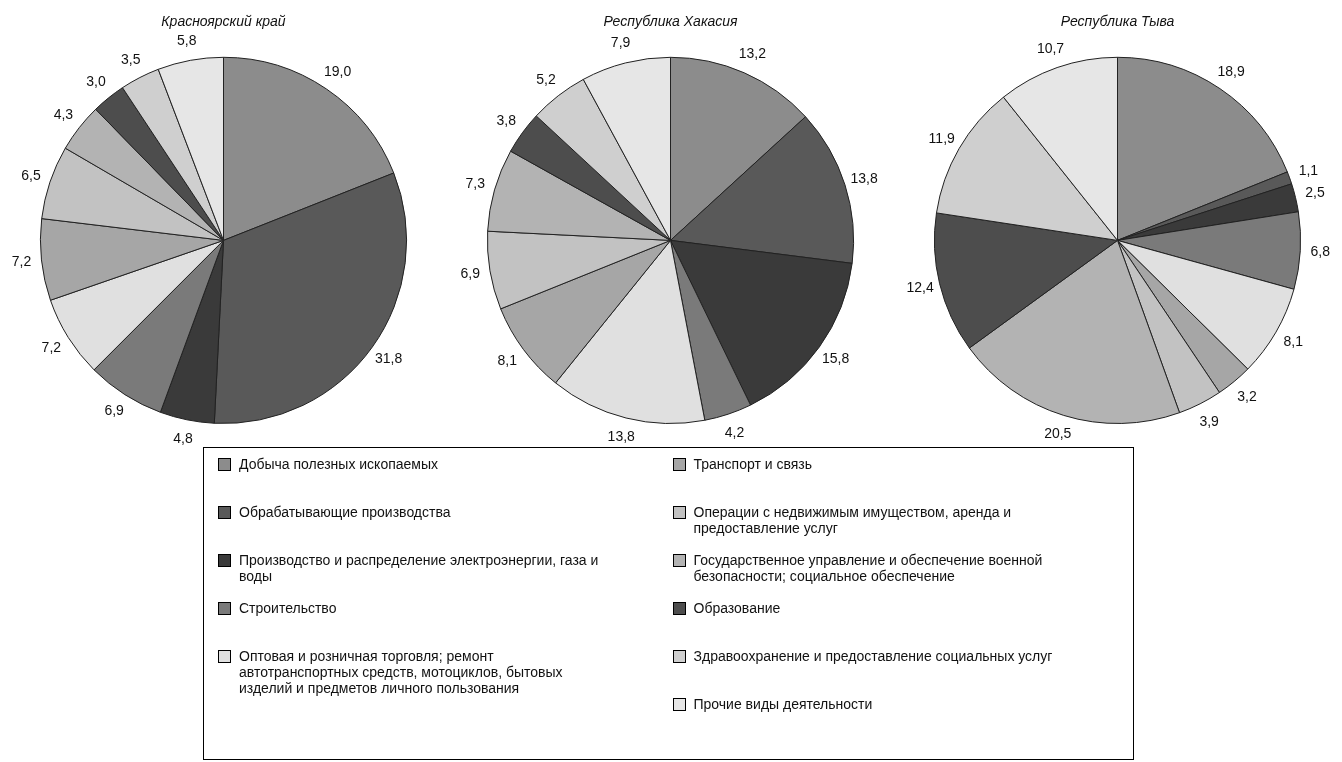 This screenshot has width=1342, height=762. Describe the element at coordinates (130, 58) in the screenshot. I see `data-label: 3,5` at that location.